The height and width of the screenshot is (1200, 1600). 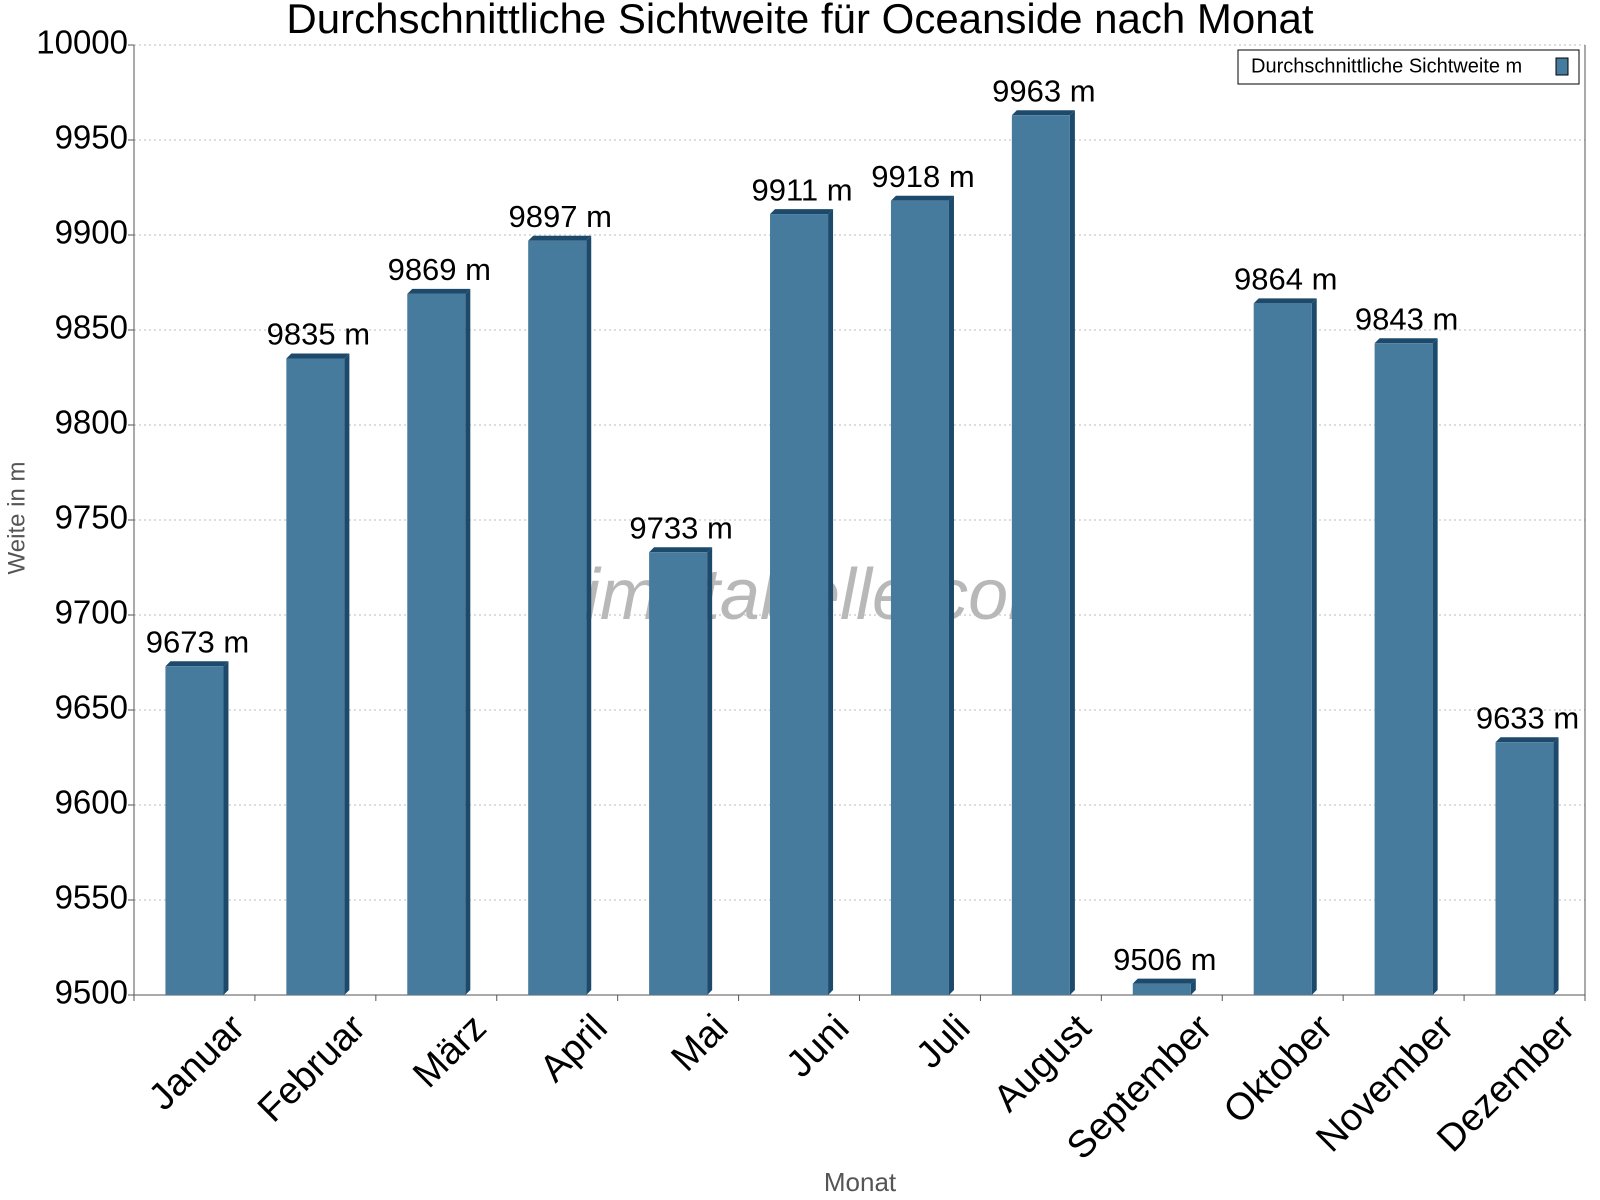 I want to click on value-label: 9506 m, so click(x=1164, y=959).